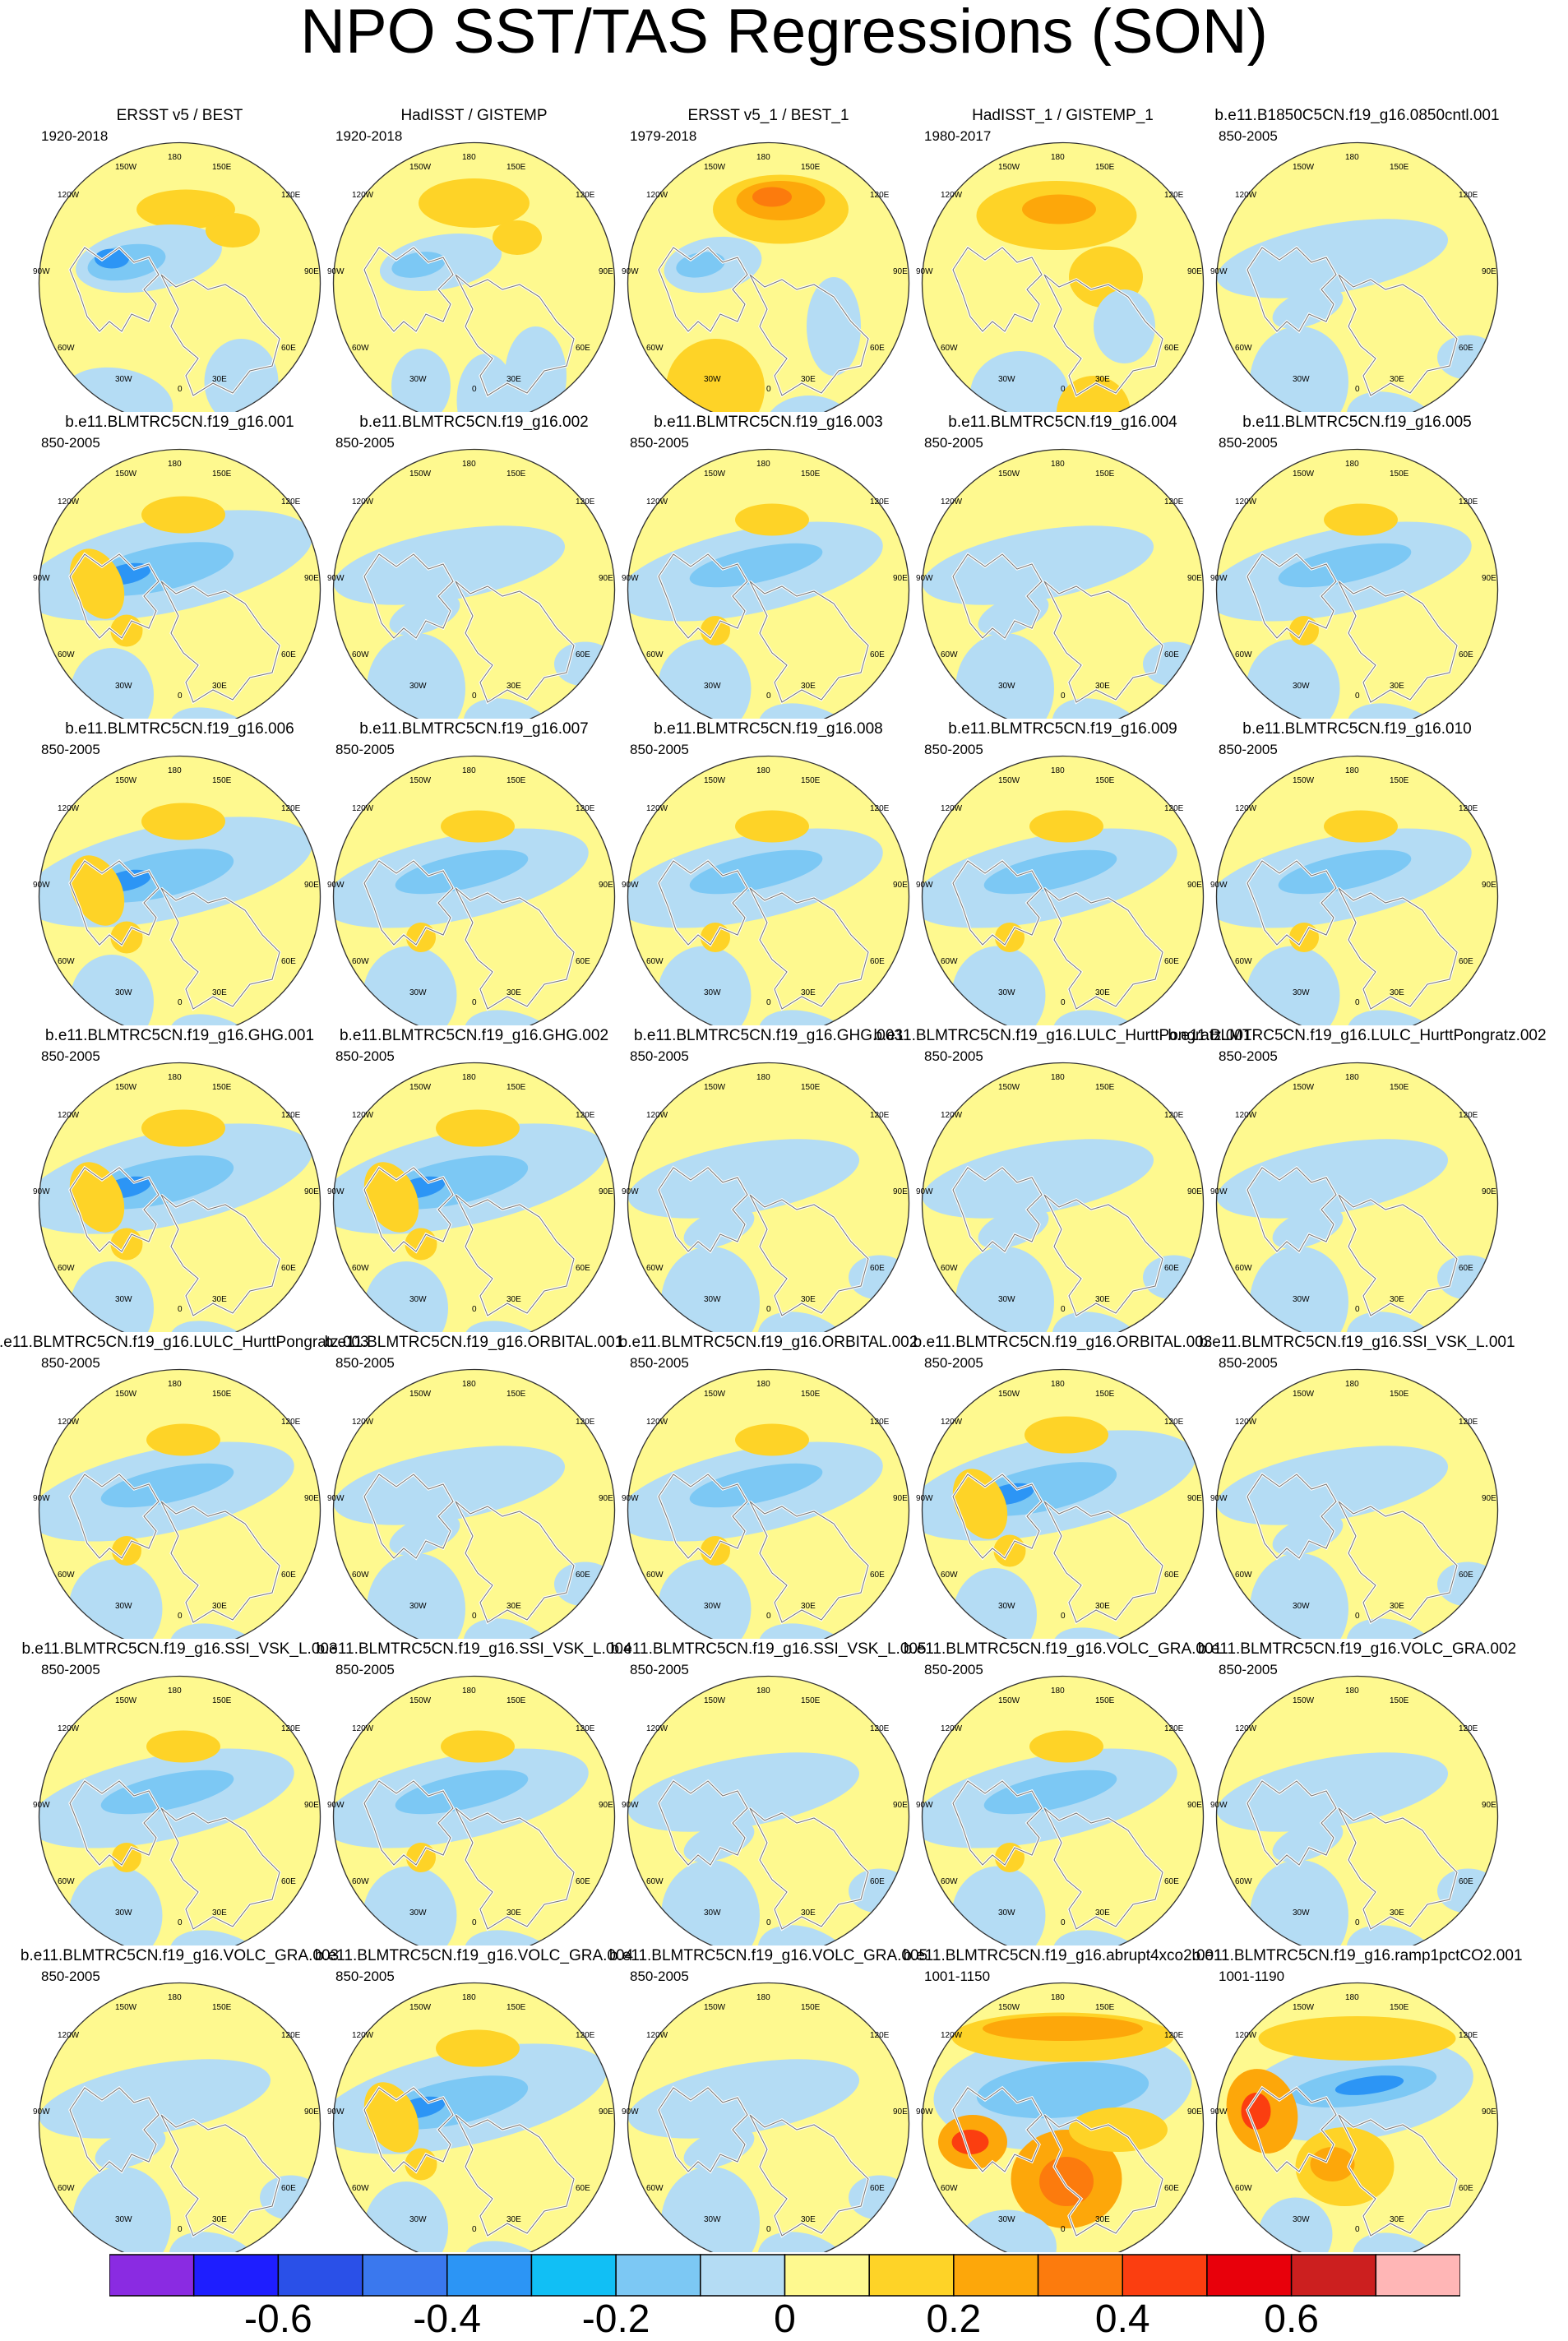 The image size is (1568, 2341). What do you see at coordinates (474, 1955) in the screenshot?
I see `panel-title: b.e11.BLMTRC5CN.f19_g16.VOLC_GRA.004` at bounding box center [474, 1955].